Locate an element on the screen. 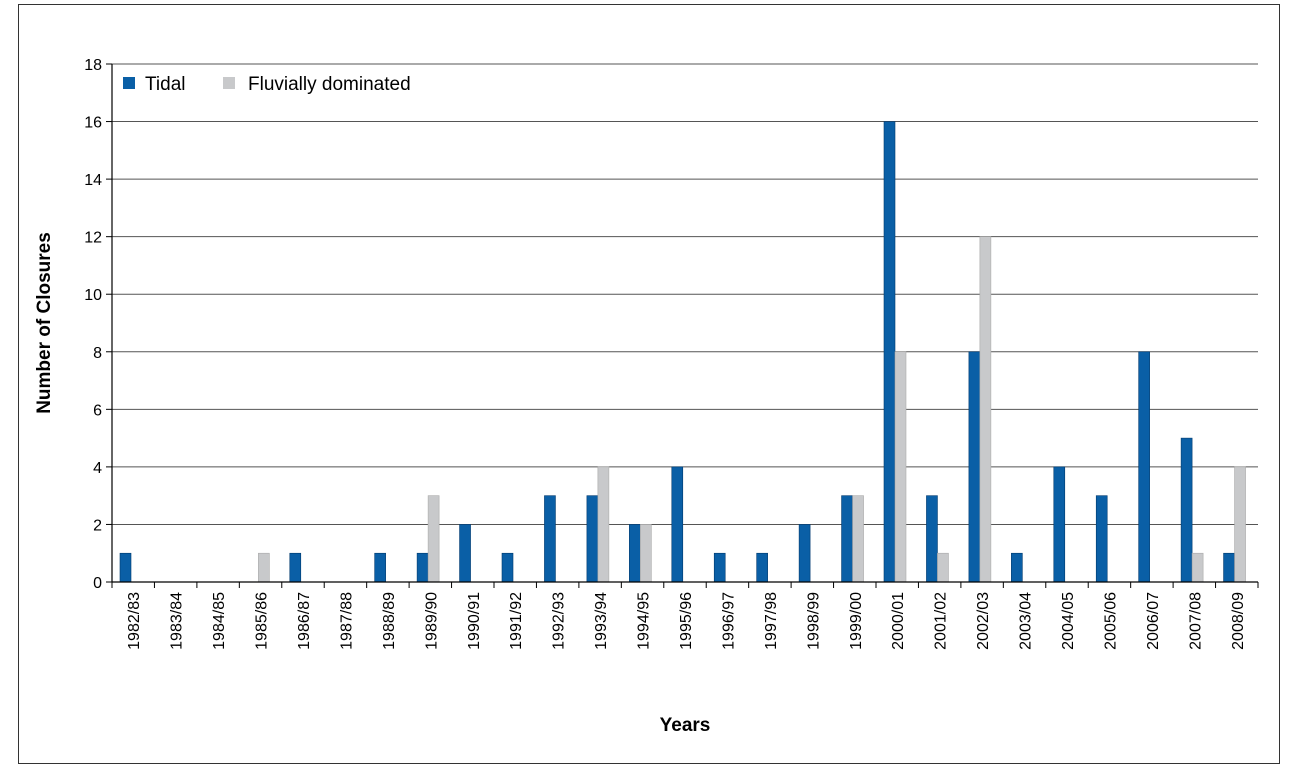 The height and width of the screenshot is (767, 1293). x-tick-label: 1994/95 is located at coordinates (644, 621).